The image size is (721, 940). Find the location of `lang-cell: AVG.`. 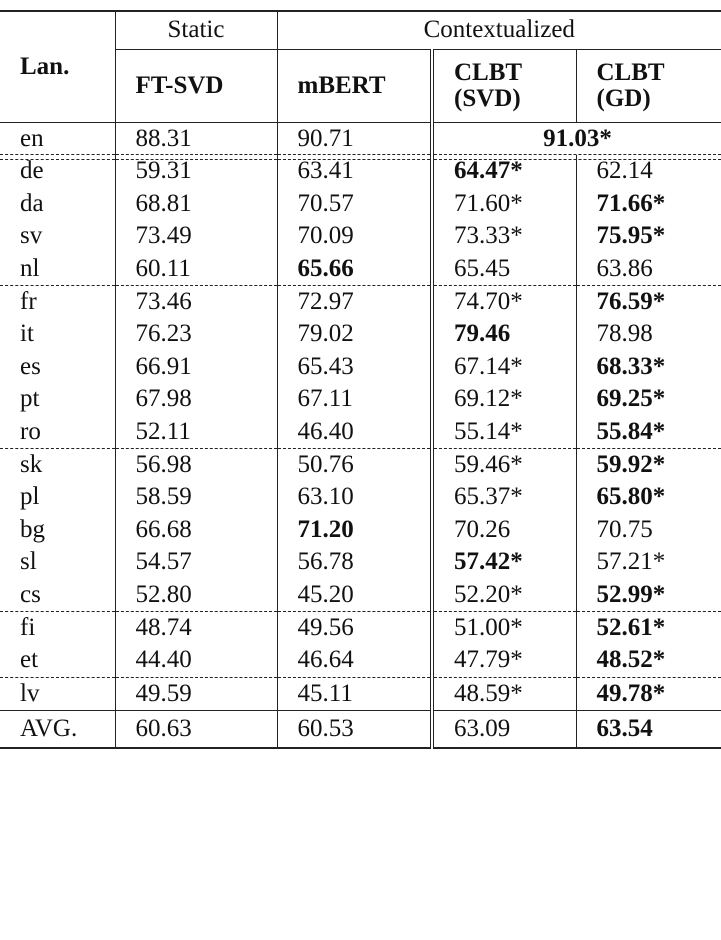

lang-cell: AVG. is located at coordinates (57, 730).